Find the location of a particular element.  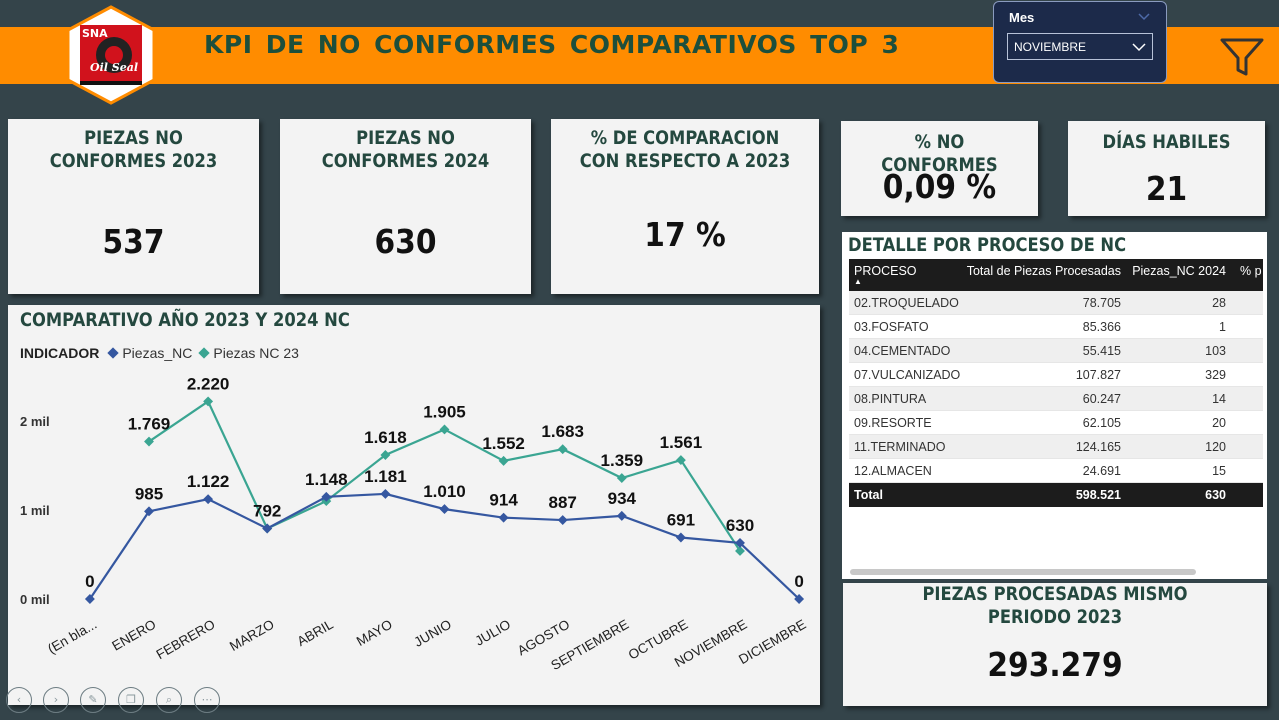

scrollbar-thumb is located at coordinates (1023, 572).